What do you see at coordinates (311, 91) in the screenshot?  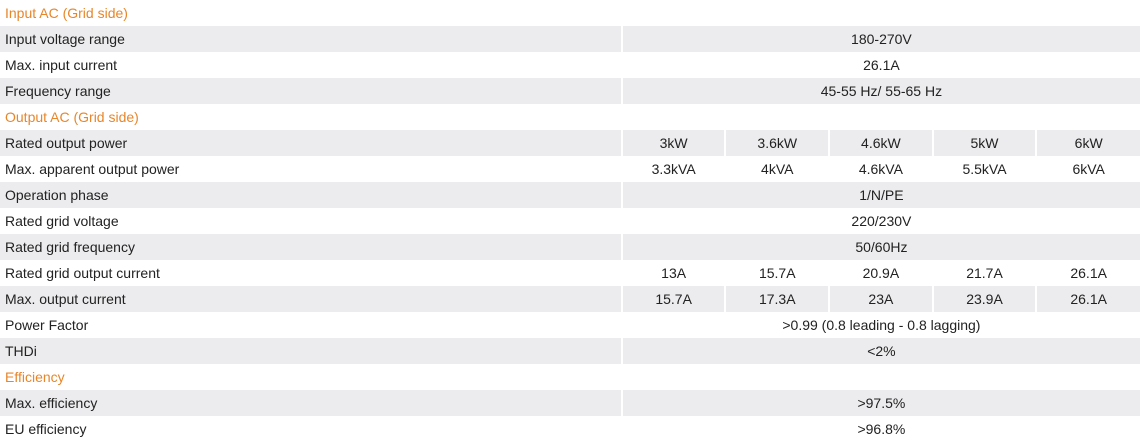 I see `row-label: Frequency range` at bounding box center [311, 91].